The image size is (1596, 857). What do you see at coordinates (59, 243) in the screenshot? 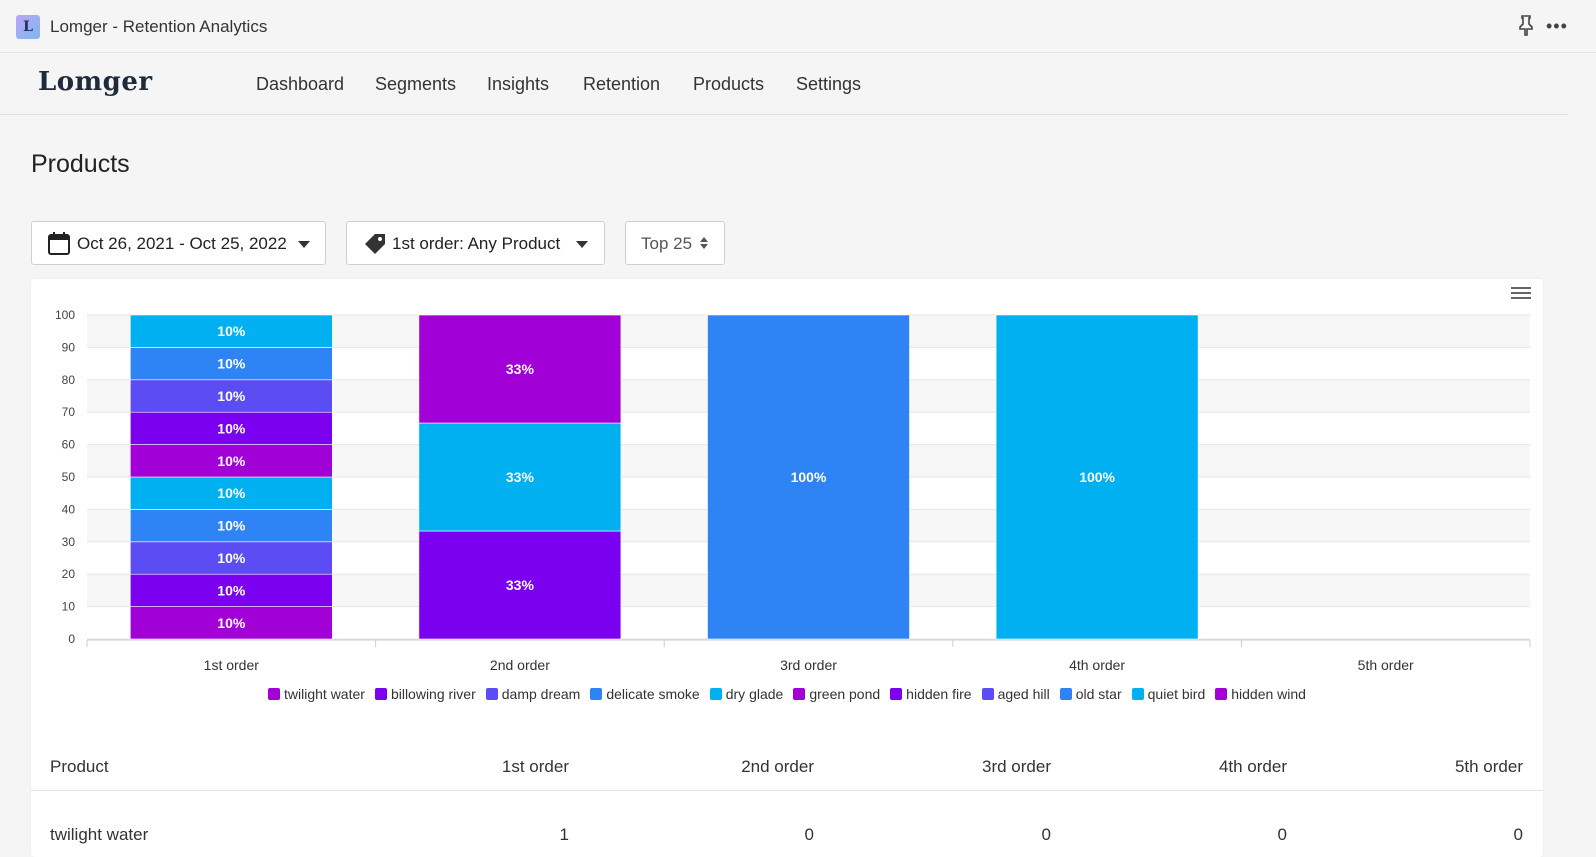
I see `calendar-icon` at bounding box center [59, 243].